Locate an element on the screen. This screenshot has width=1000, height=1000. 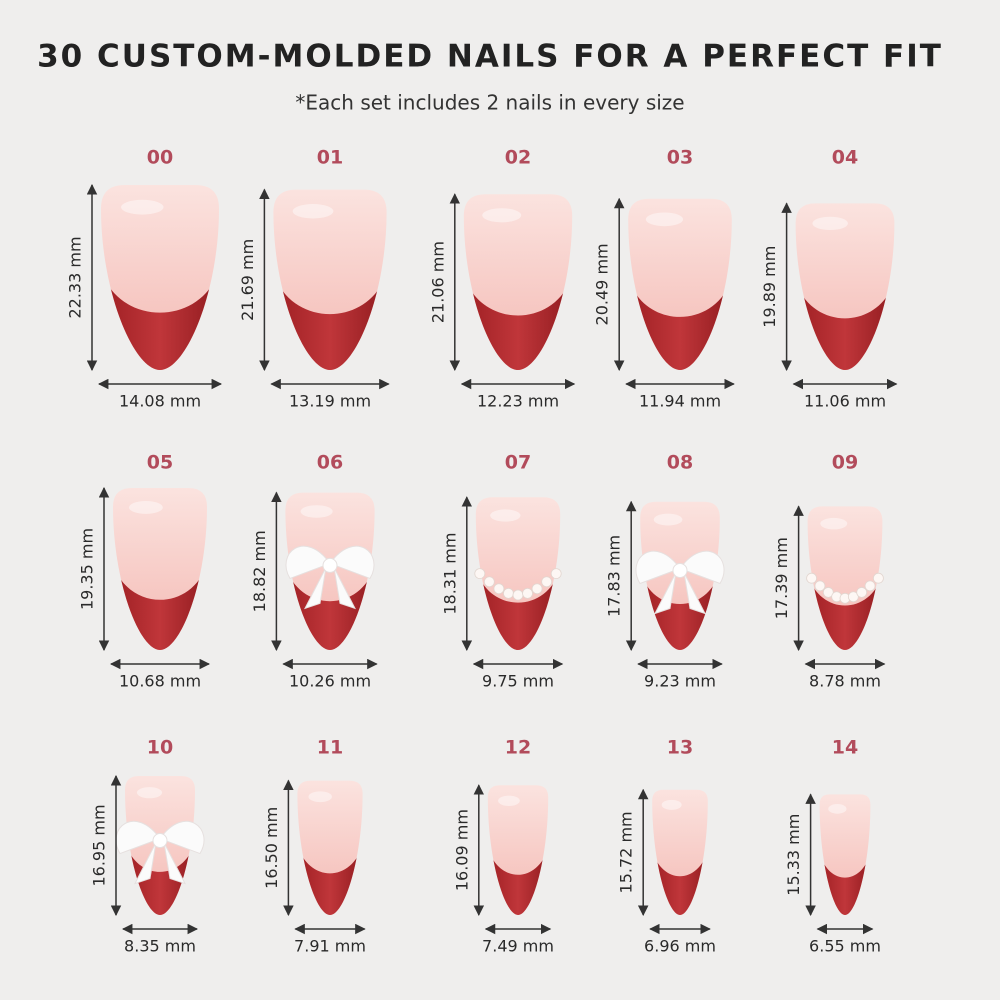
height-label: 22.33 mm is located at coordinates (75, 277).